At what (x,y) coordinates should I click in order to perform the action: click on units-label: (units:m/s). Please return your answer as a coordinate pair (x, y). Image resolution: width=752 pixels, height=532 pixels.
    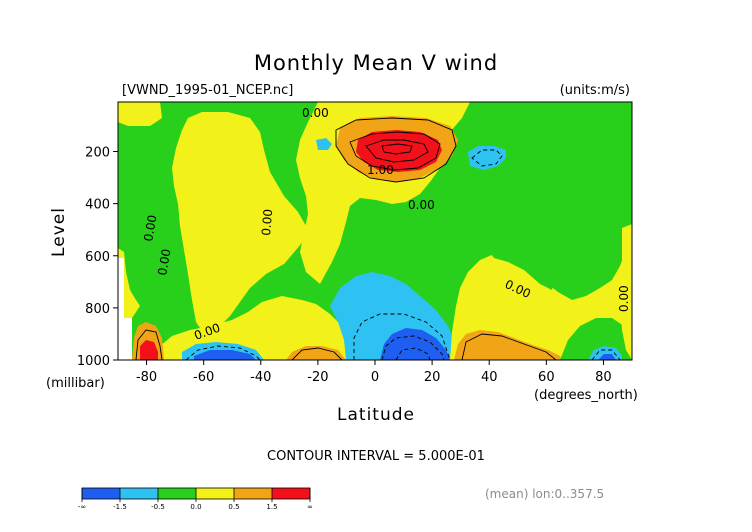
    Looking at the image, I should click on (595, 90).